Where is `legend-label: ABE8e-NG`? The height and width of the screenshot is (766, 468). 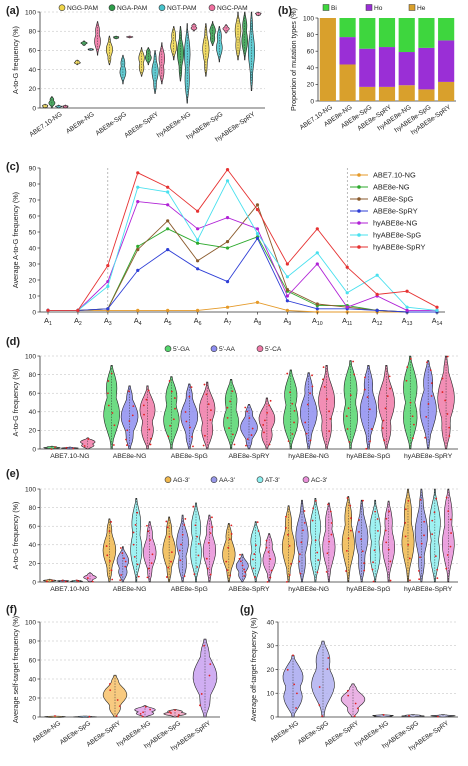
legend-label: ABE8e-NG is located at coordinates (391, 187).